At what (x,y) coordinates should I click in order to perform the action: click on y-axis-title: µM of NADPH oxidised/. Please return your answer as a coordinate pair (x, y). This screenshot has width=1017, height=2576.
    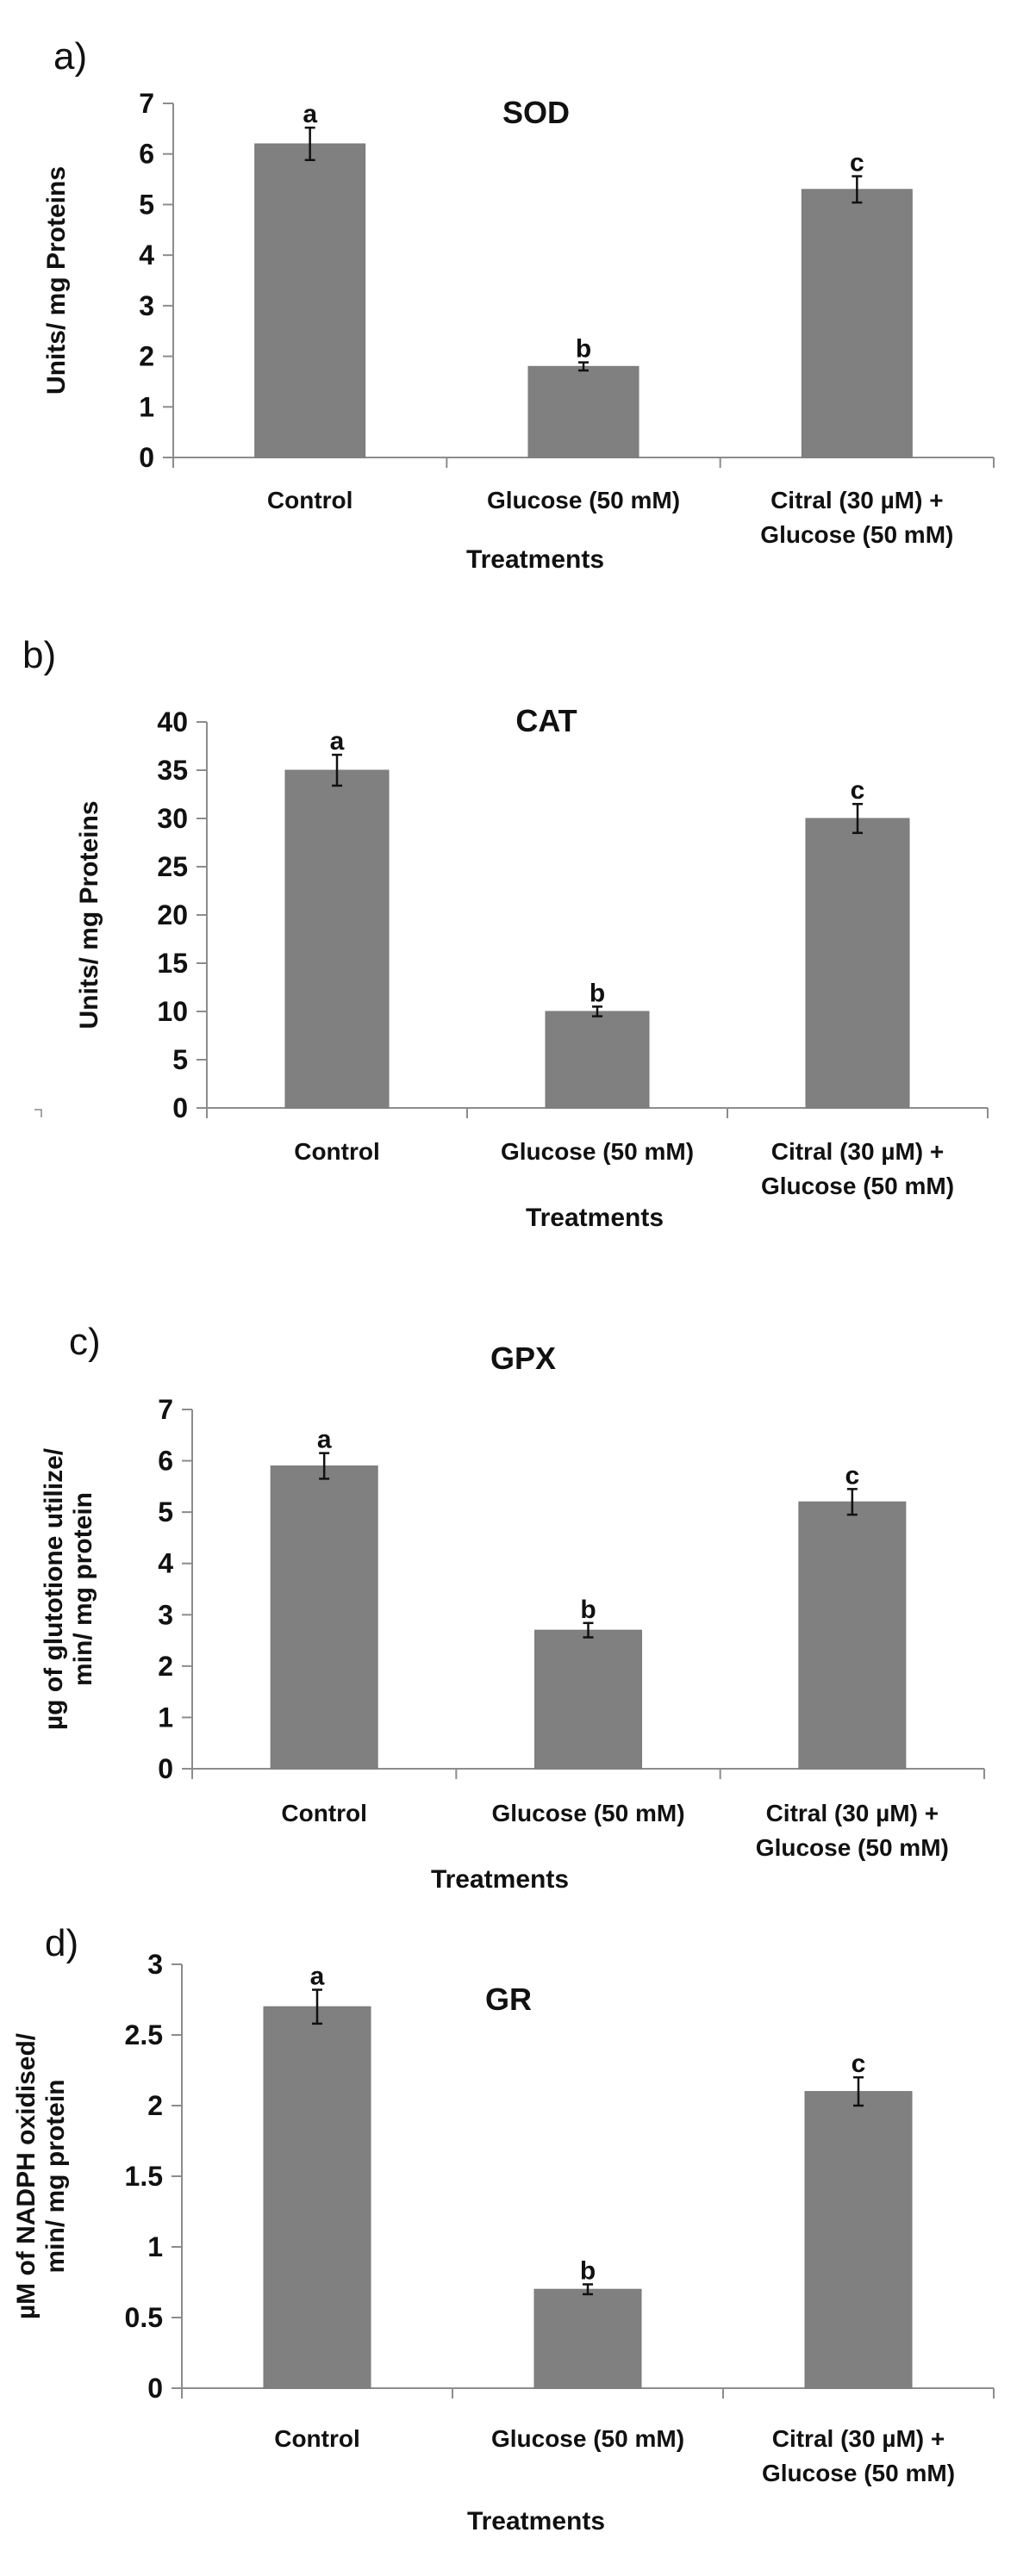
    Looking at the image, I should click on (26, 2176).